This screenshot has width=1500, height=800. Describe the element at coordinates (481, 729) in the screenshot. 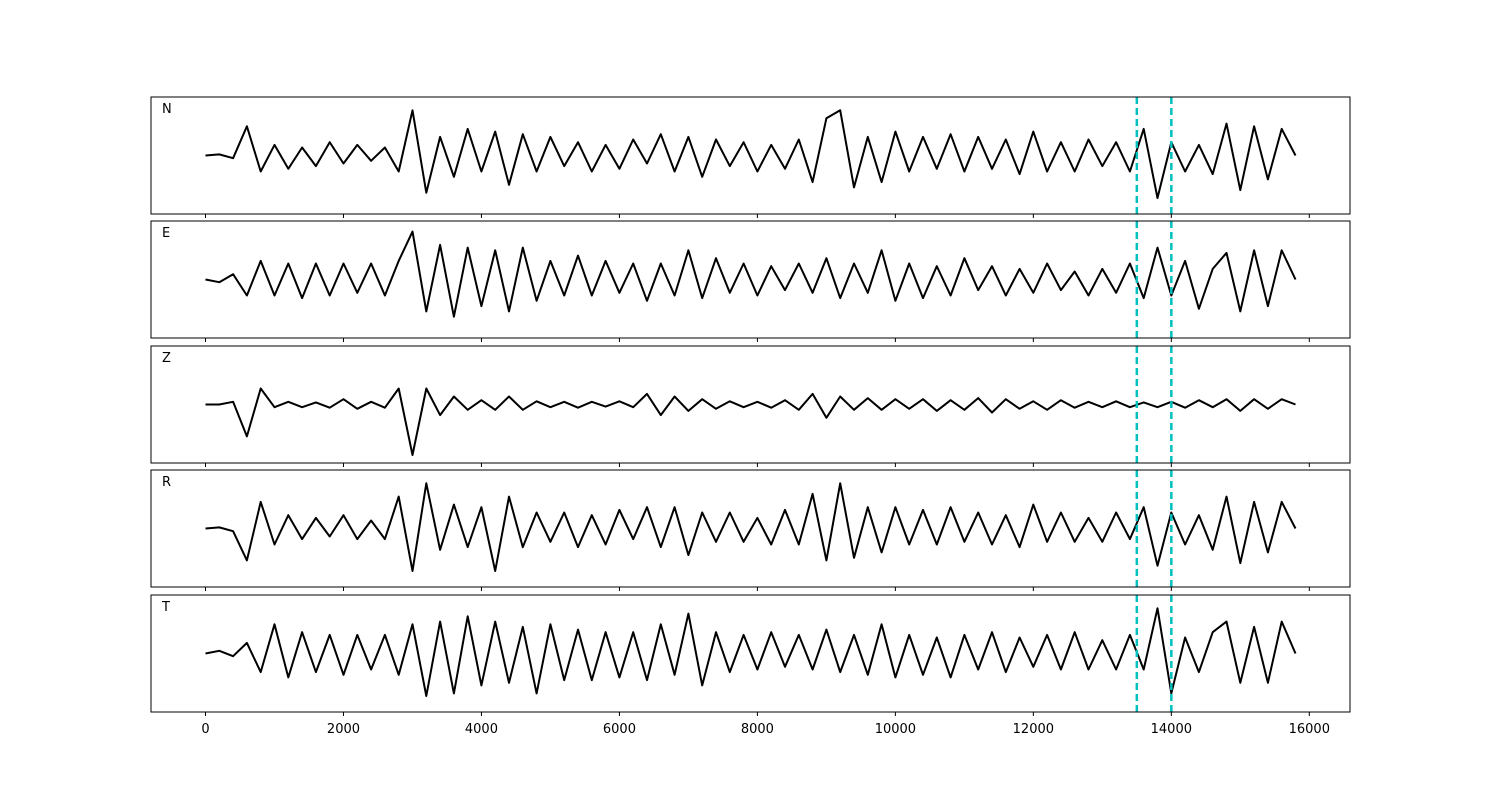

I see `x-tick-label: 4000` at that location.